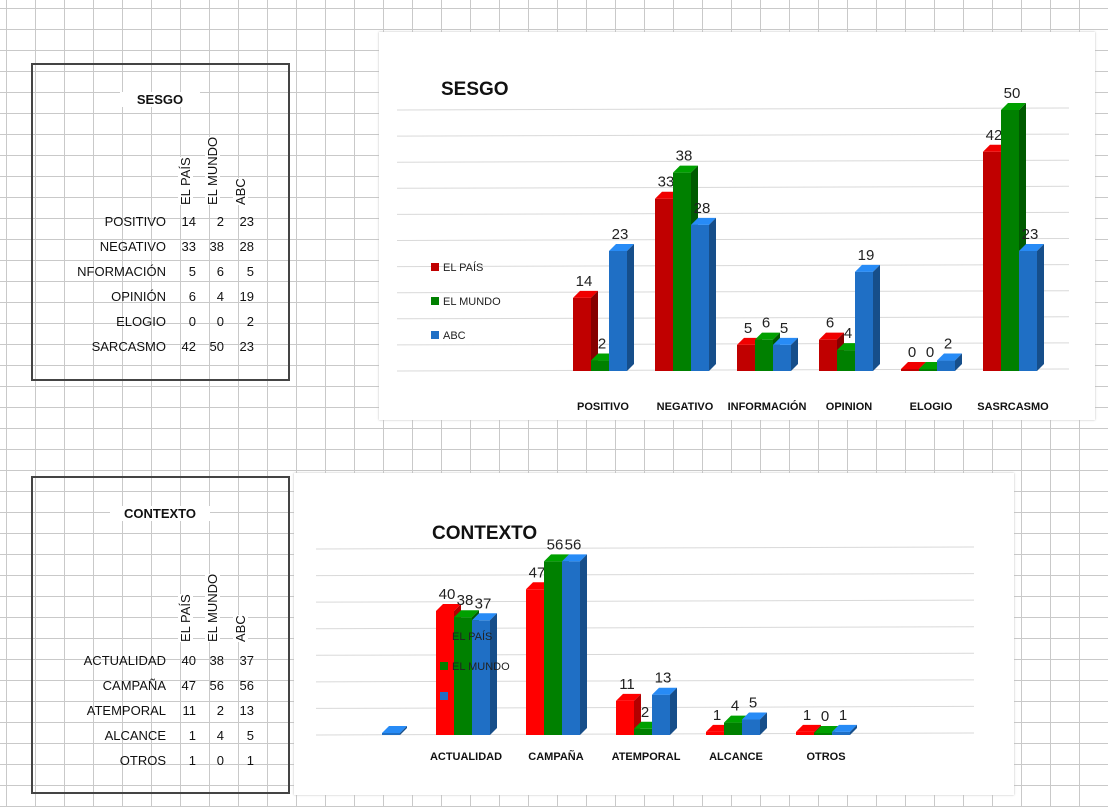 Image resolution: width=1108 pixels, height=807 pixels. I want to click on contexto-cell: 37, so click(243, 660).